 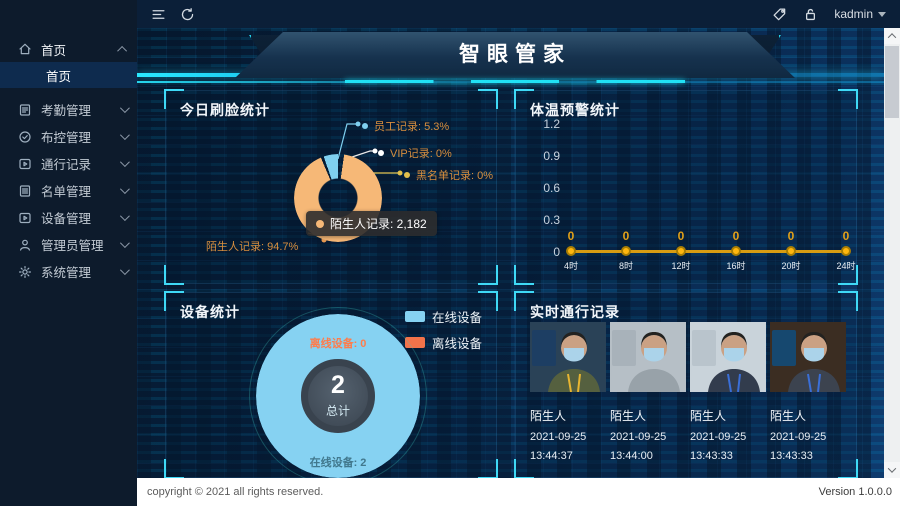 I want to click on tooltip-dot, so click(x=320, y=223).